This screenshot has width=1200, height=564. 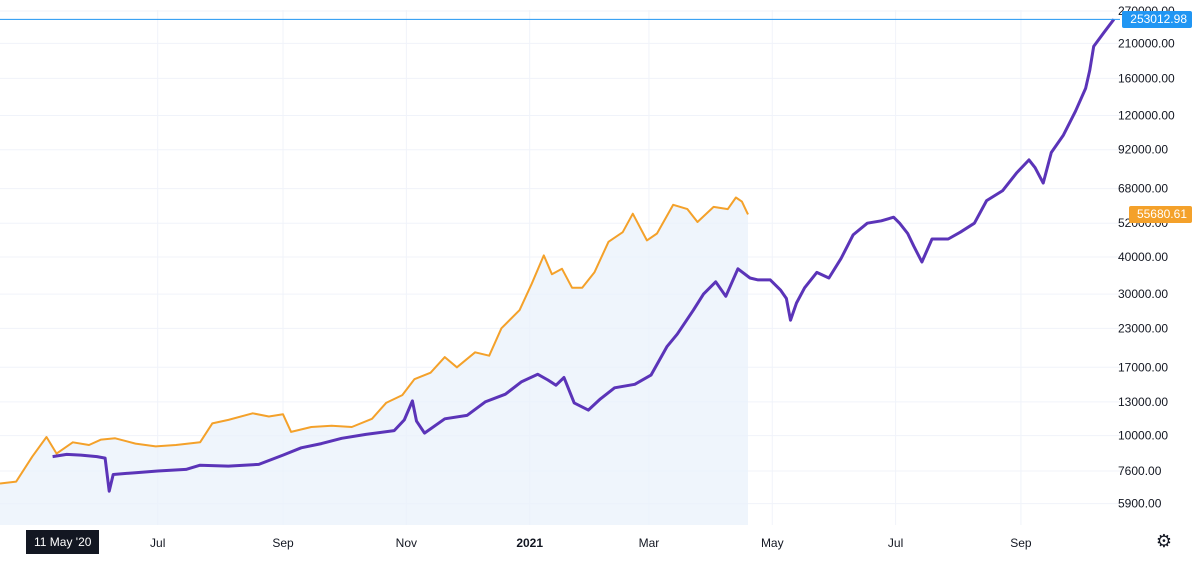 I want to click on y-tick-label: 13000.00, so click(x=1143, y=402).